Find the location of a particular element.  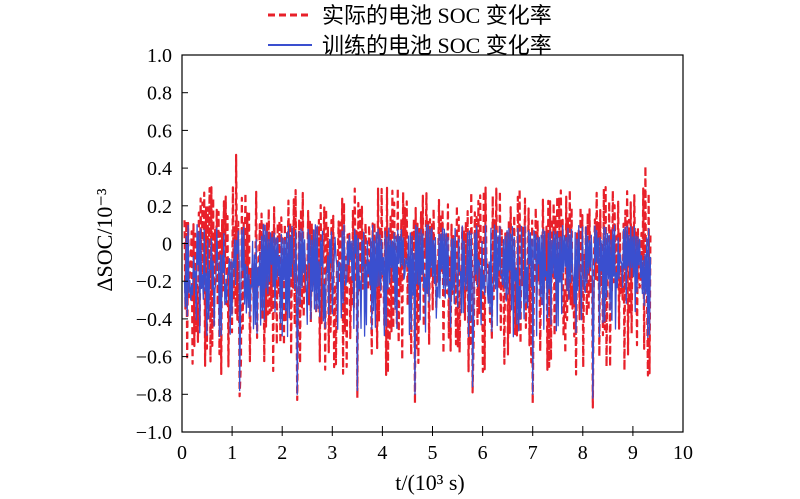

y-axis-label: ΔSOC/10⁻³ is located at coordinates (104, 240).